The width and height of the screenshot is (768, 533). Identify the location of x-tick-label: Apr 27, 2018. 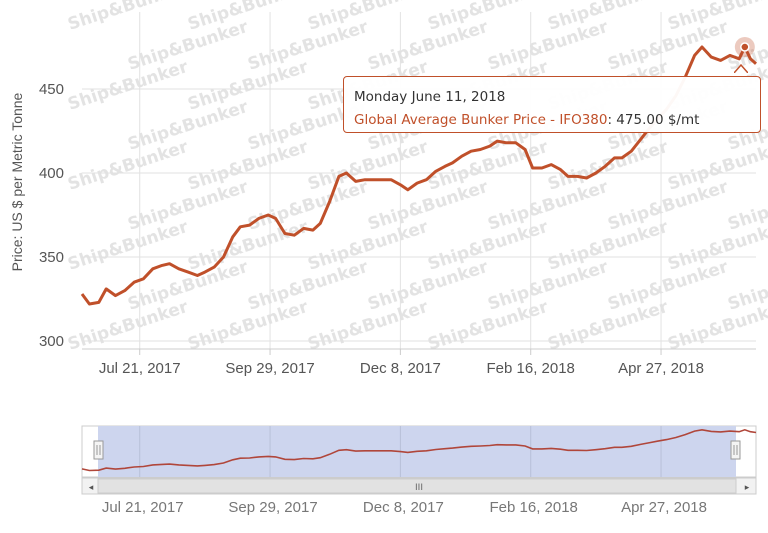
(661, 368).